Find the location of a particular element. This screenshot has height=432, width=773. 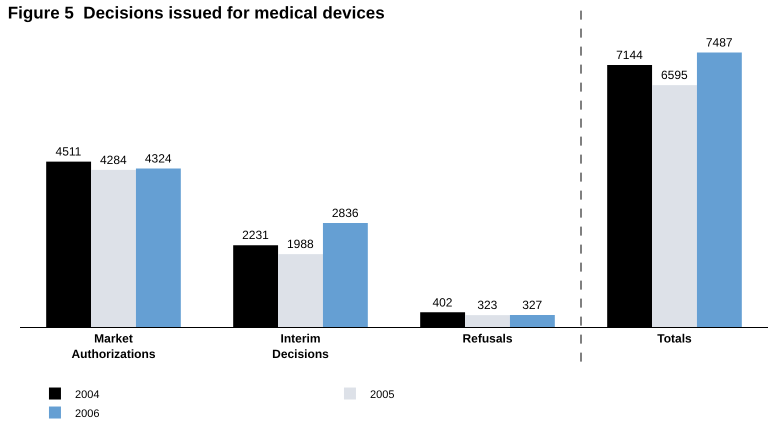

data-label: 327 is located at coordinates (532, 305).